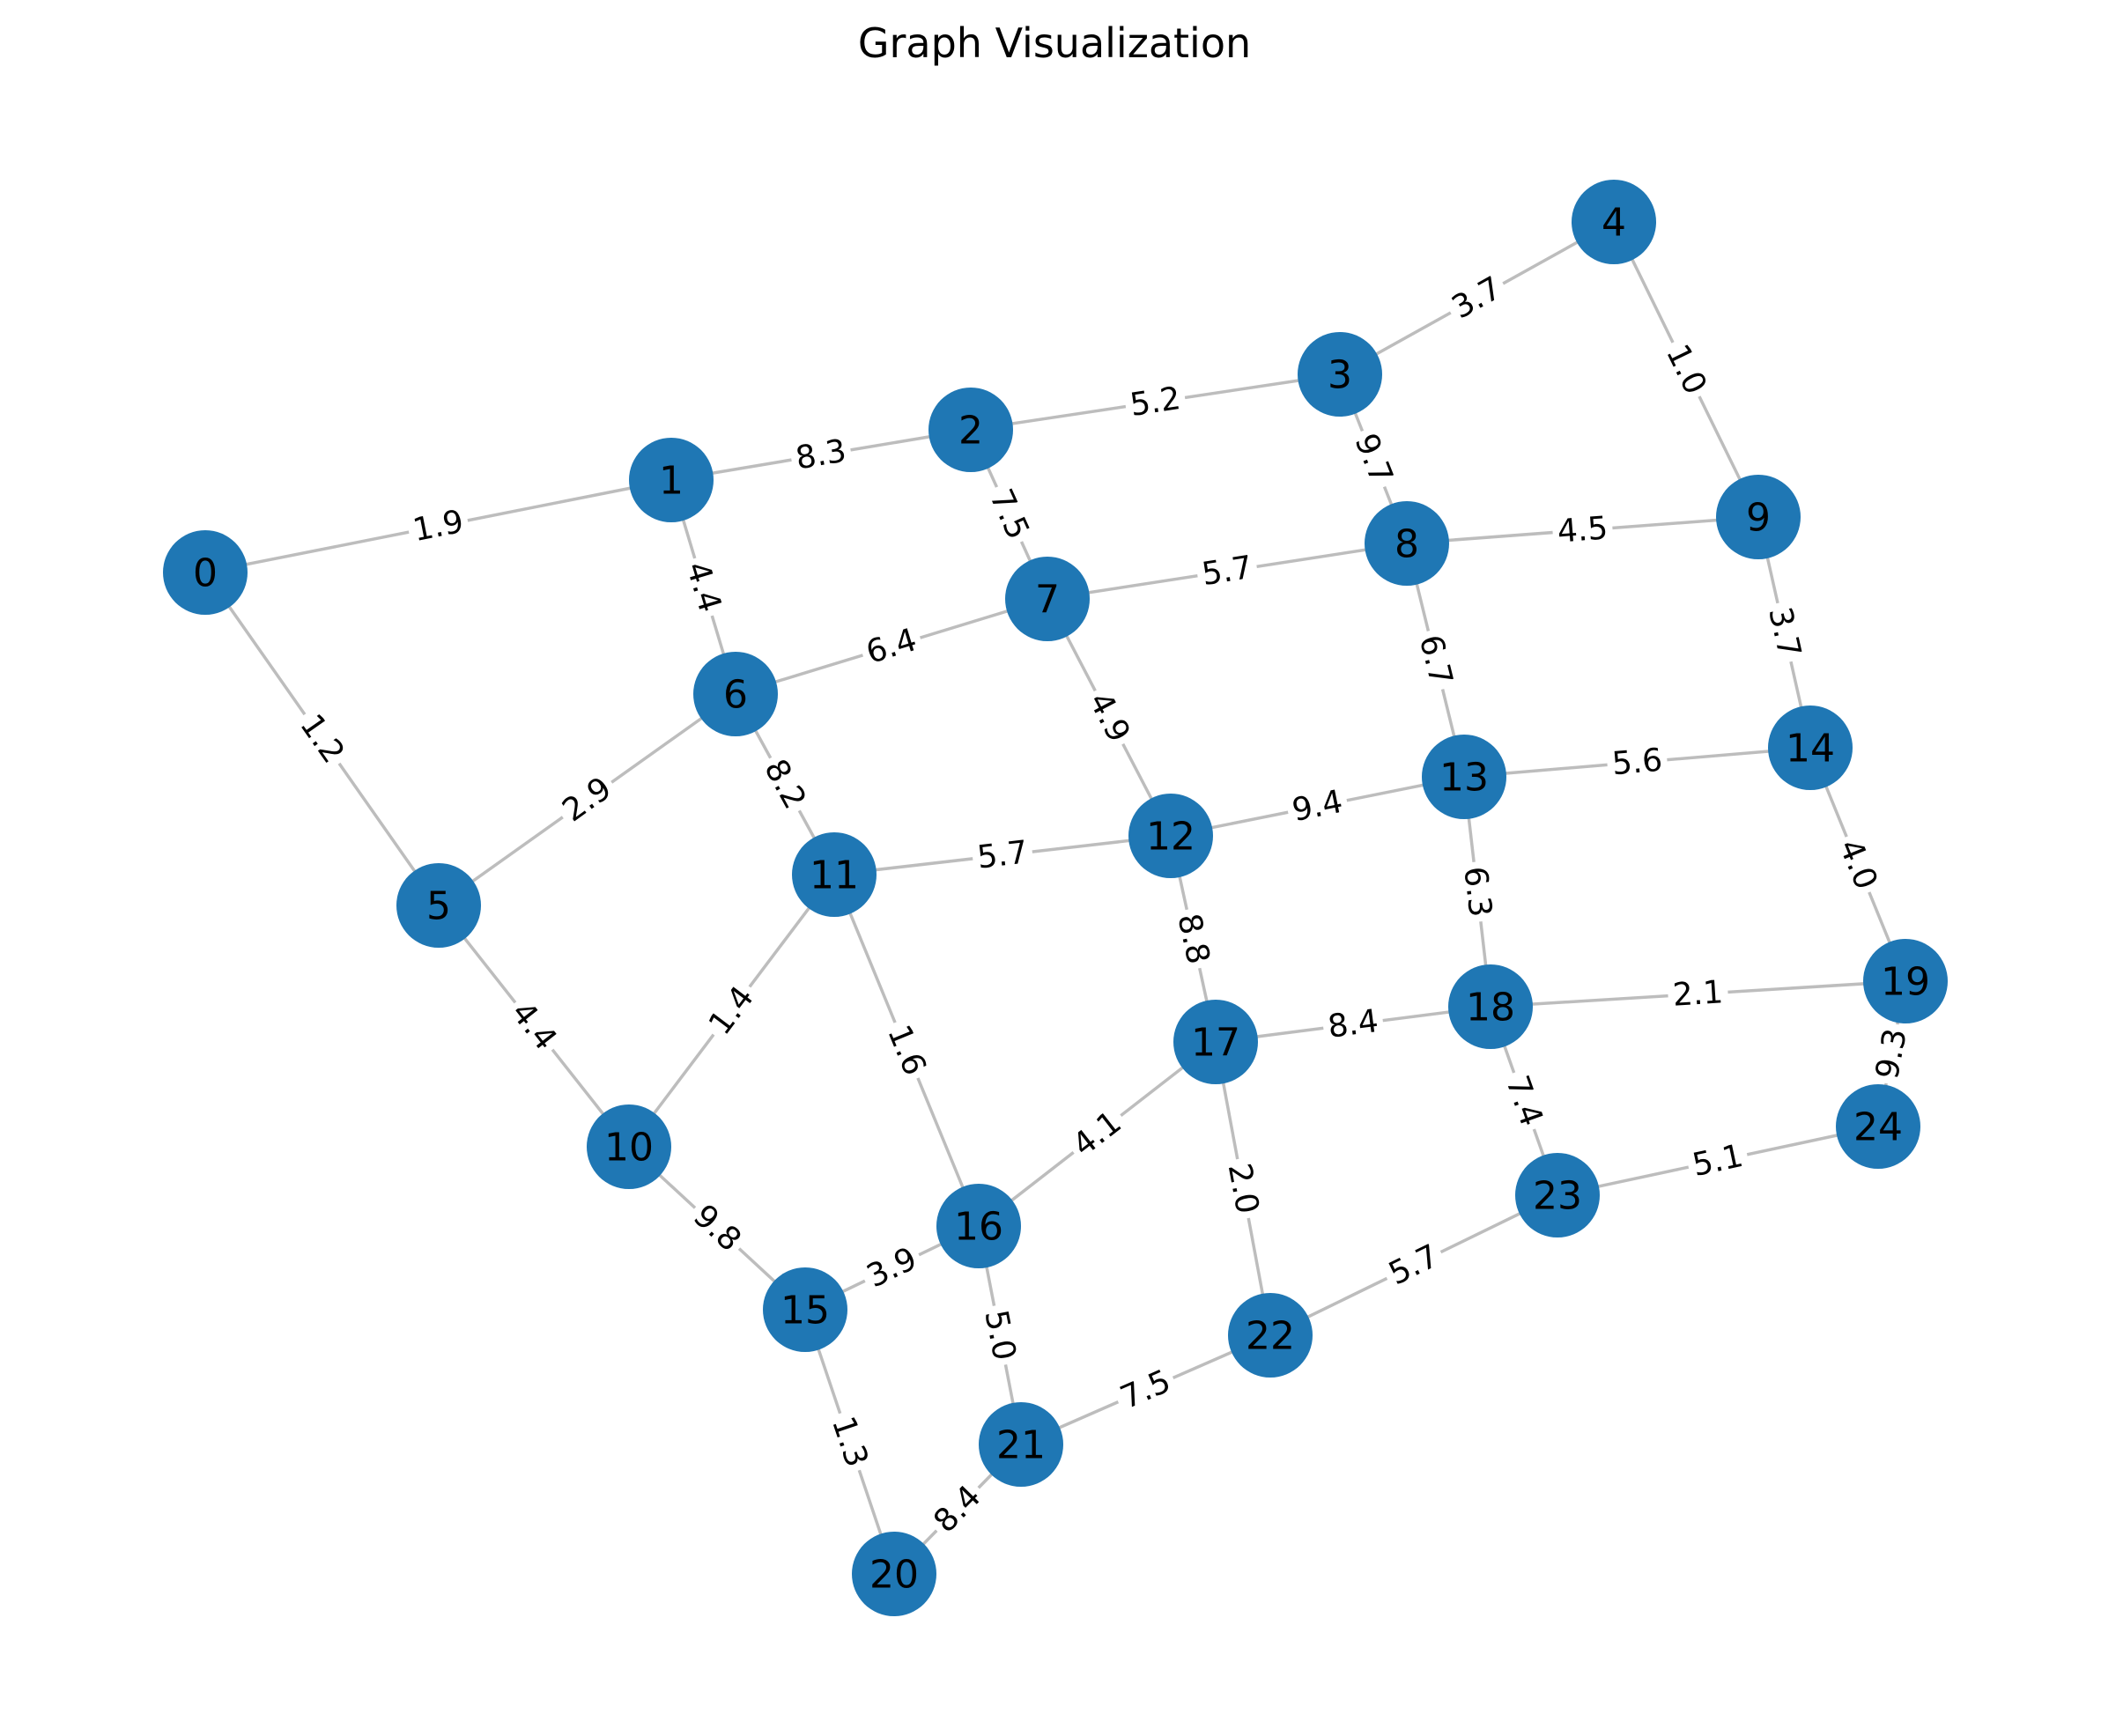 This screenshot has width=2101, height=1736. Describe the element at coordinates (735, 694) in the screenshot. I see `node-6: 6` at that location.